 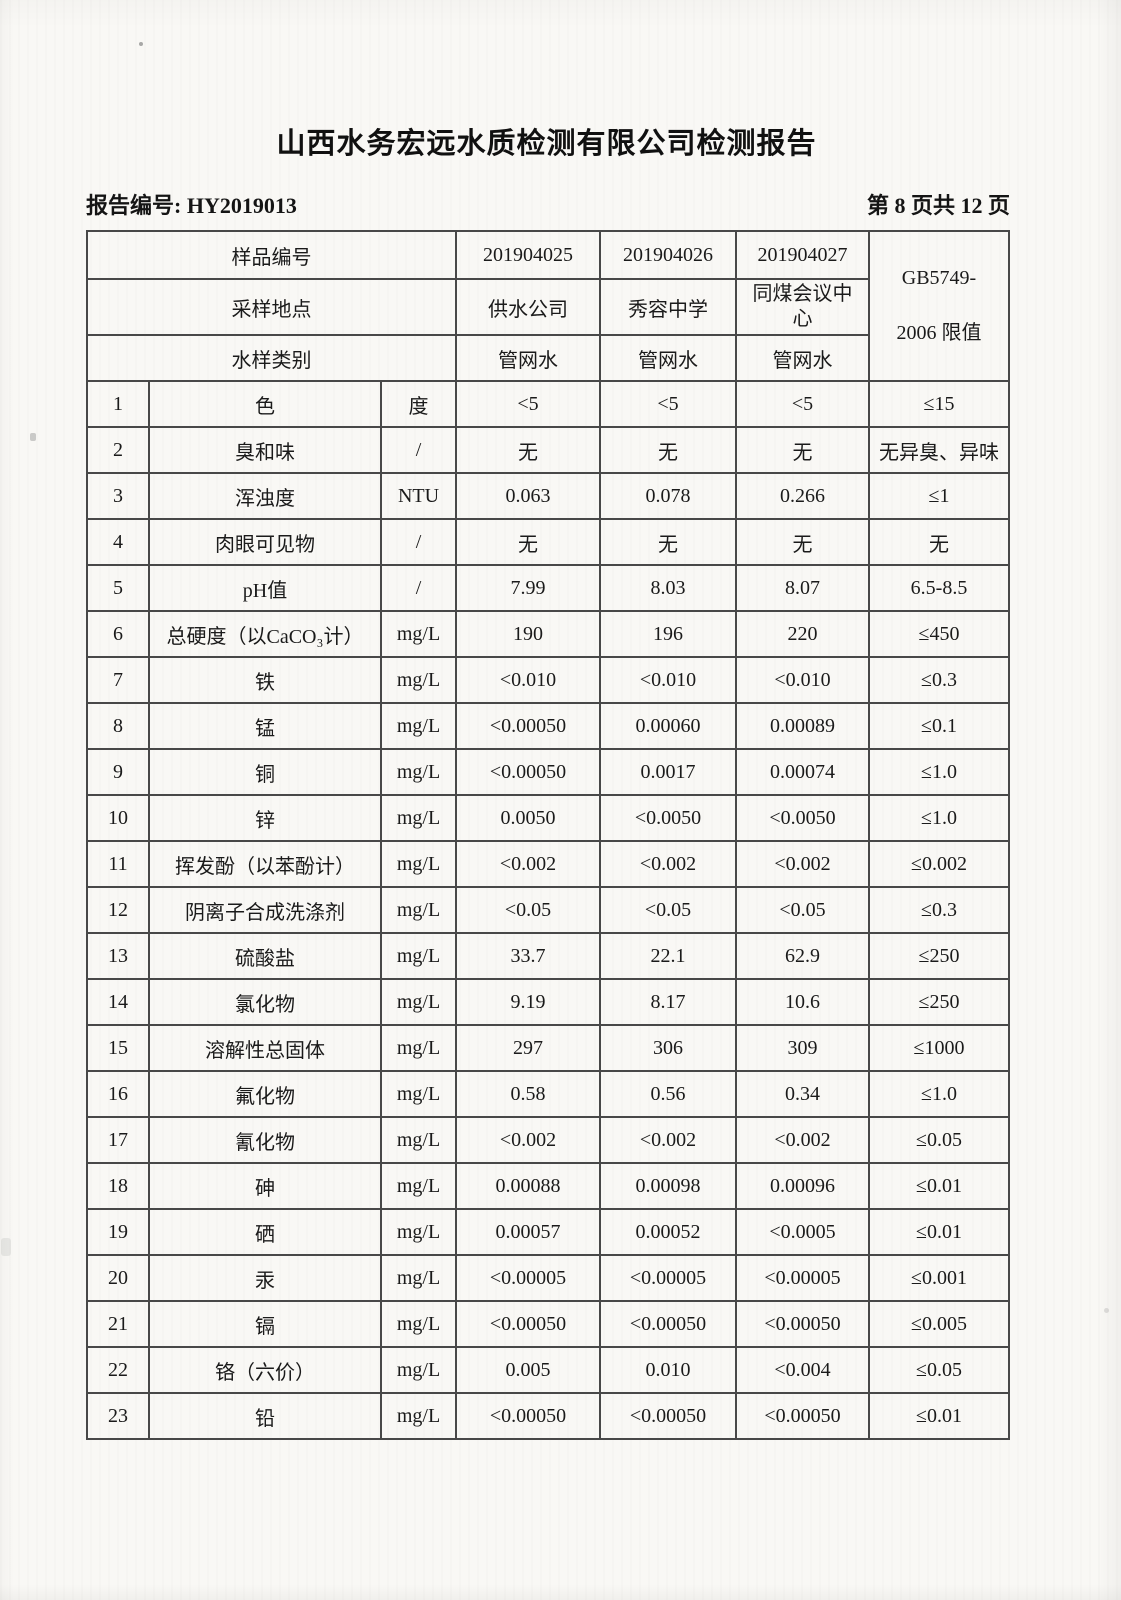 I want to click on sample3-value: <0.05, so click(x=802, y=910).